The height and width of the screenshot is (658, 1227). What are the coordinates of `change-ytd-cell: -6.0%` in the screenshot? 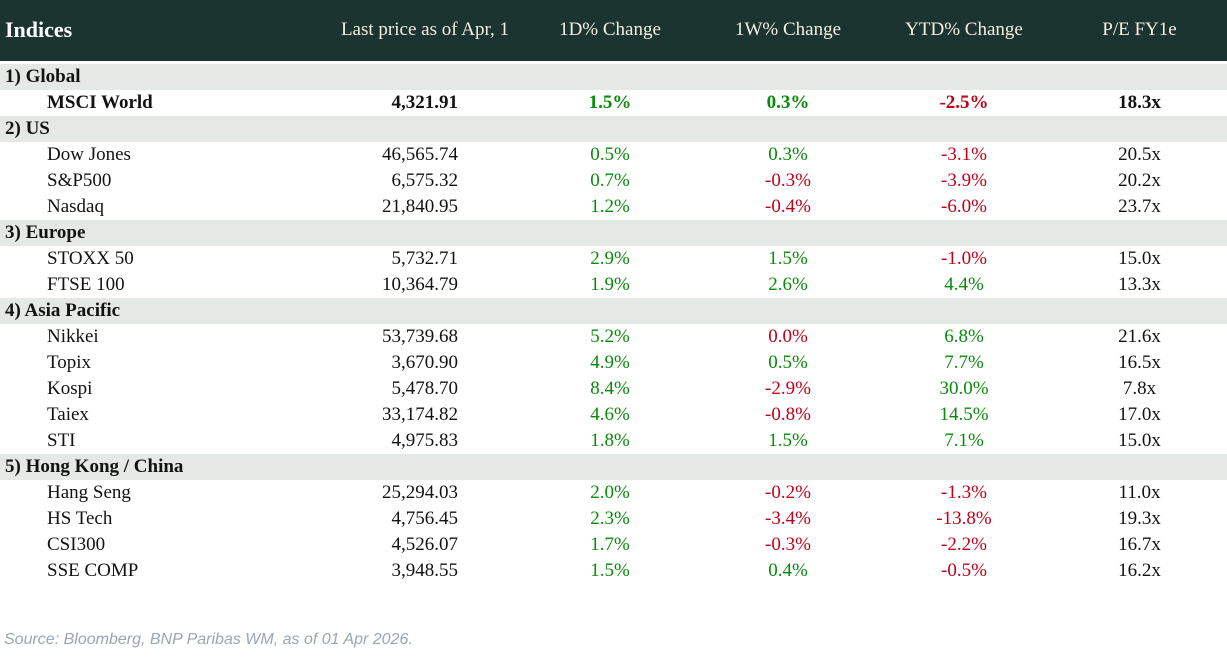 It's located at (964, 206).